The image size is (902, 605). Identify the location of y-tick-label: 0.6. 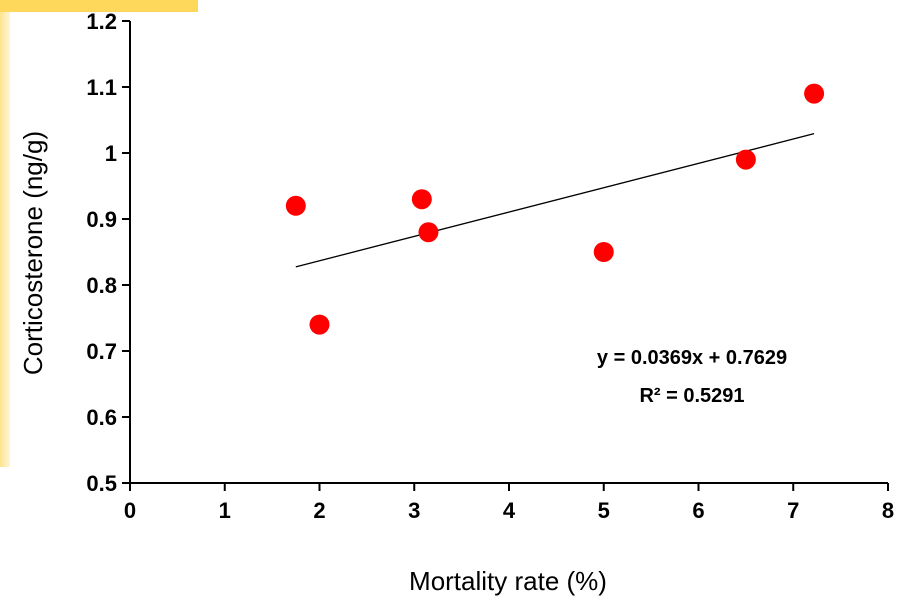
(101, 417).